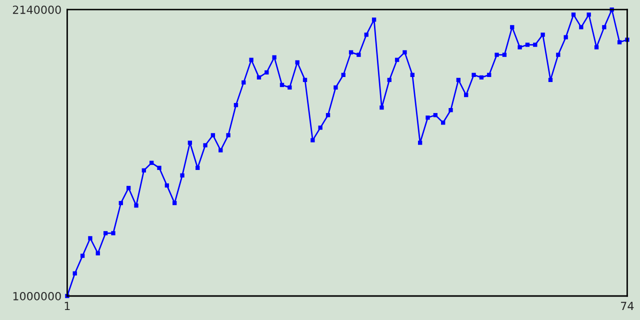 The height and width of the screenshot is (320, 640). I want to click on x-tick-label: 74, so click(627, 306).